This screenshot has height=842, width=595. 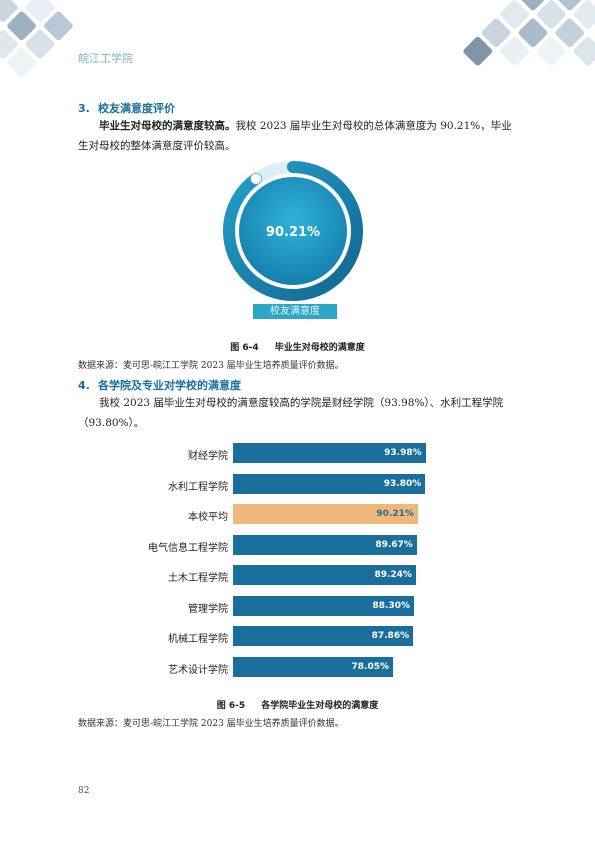 What do you see at coordinates (169, 385) in the screenshot?
I see `section-4-title: 各学院及专业对学校的满意度` at bounding box center [169, 385].